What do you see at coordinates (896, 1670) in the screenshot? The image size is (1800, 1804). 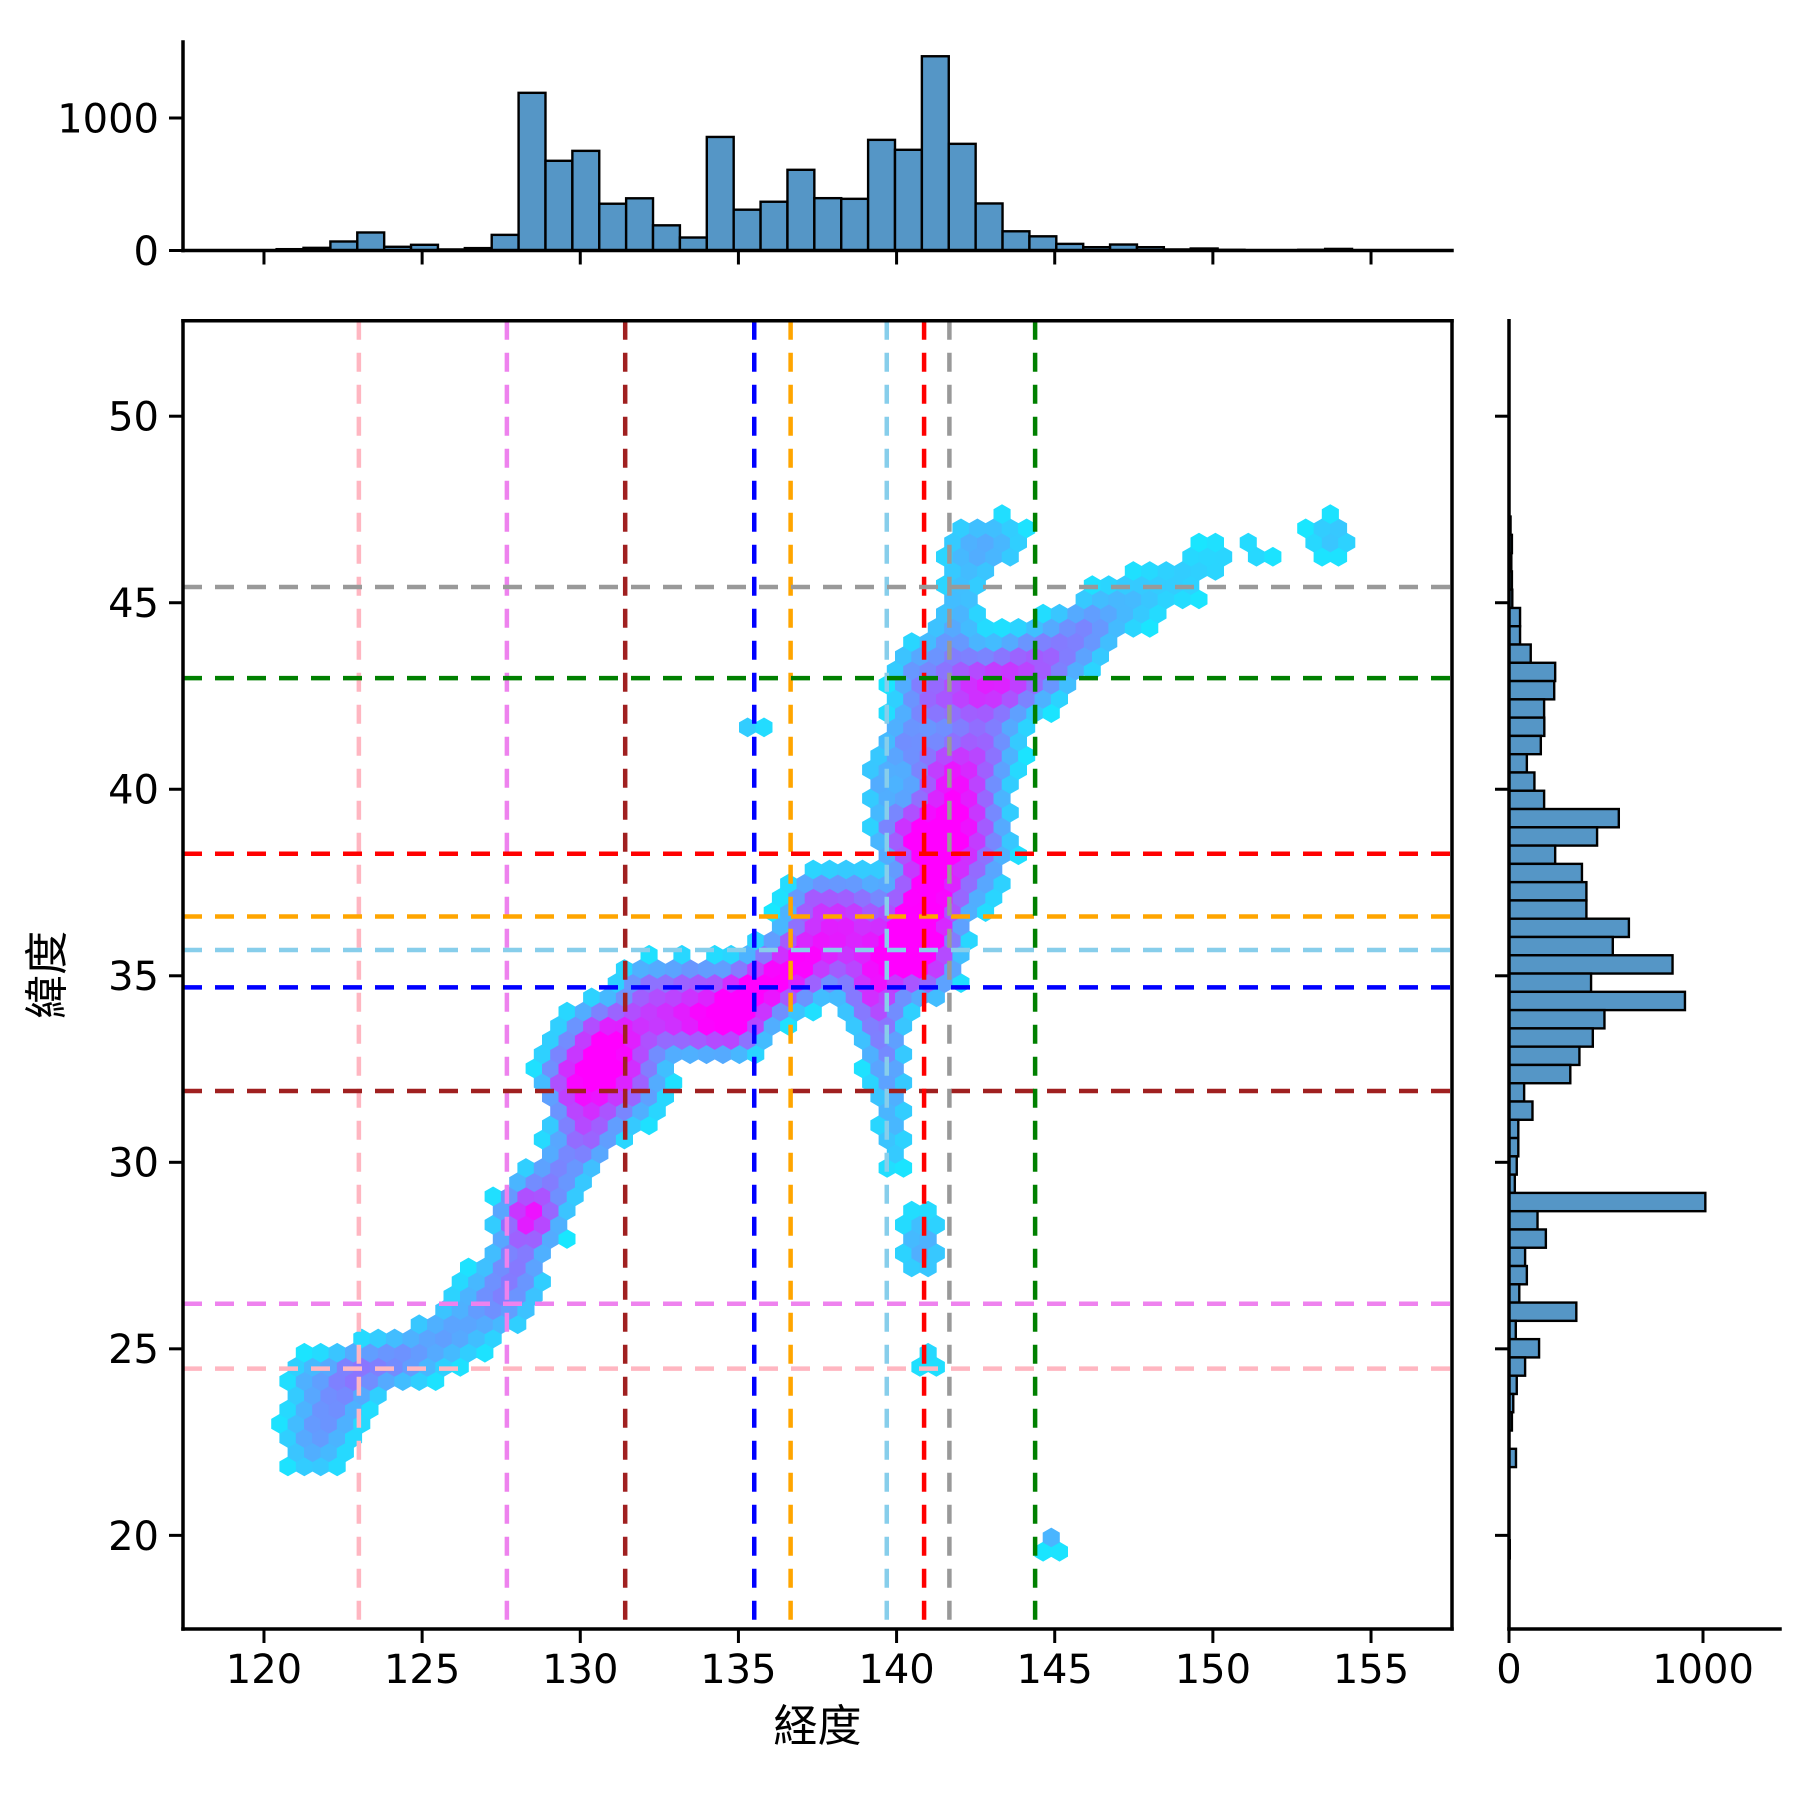 I see `x-tick-label: 140` at bounding box center [896, 1670].